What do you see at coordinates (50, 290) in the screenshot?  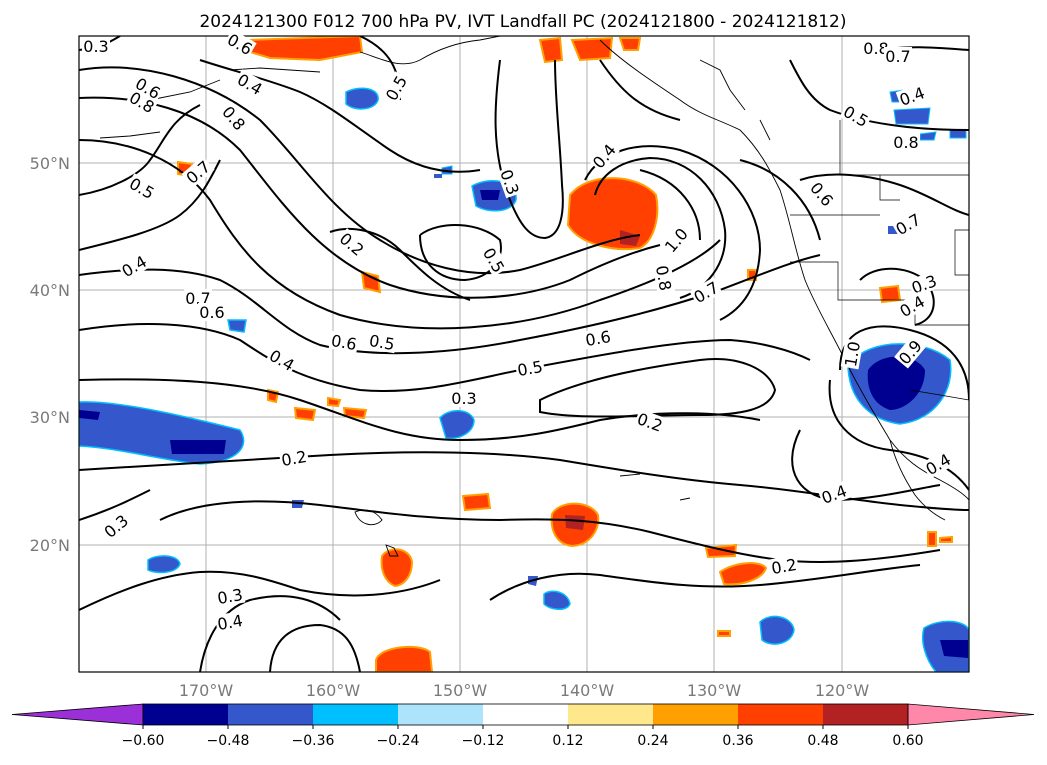 I see `lat-label-40n: 40°N` at bounding box center [50, 290].